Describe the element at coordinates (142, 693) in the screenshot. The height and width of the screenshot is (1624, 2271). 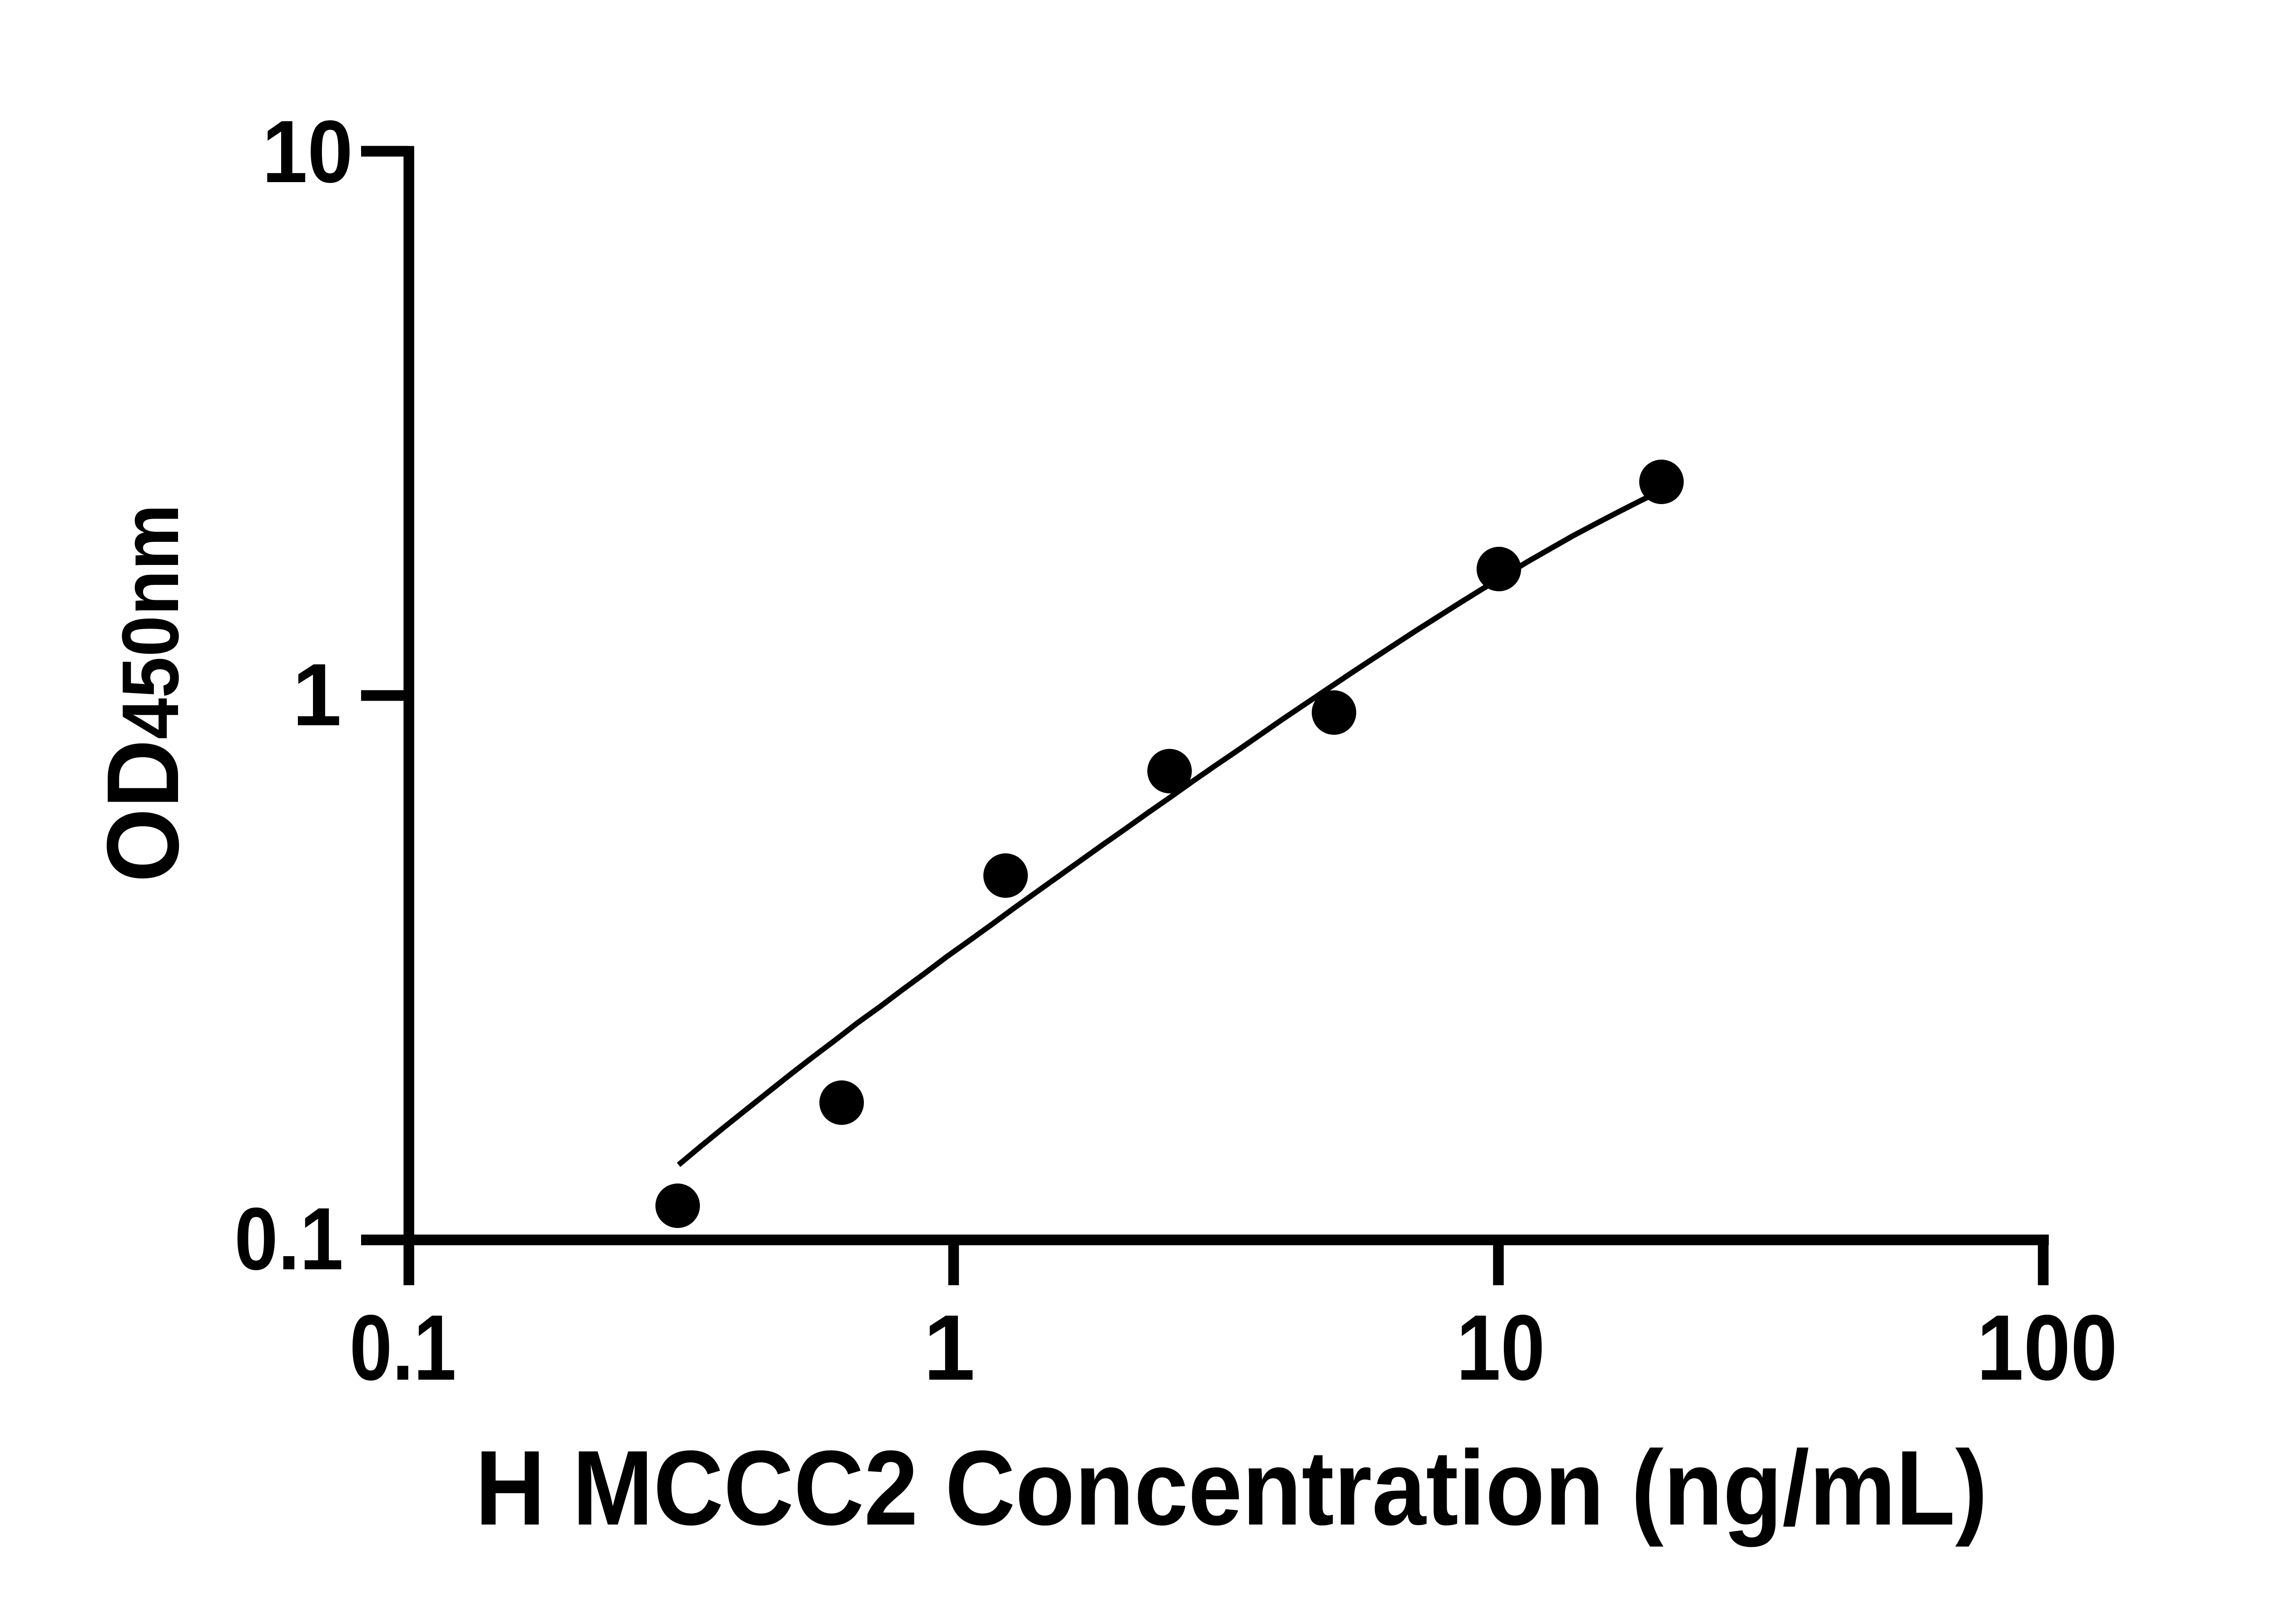
I see `svg-text: OD450nm` at that location.